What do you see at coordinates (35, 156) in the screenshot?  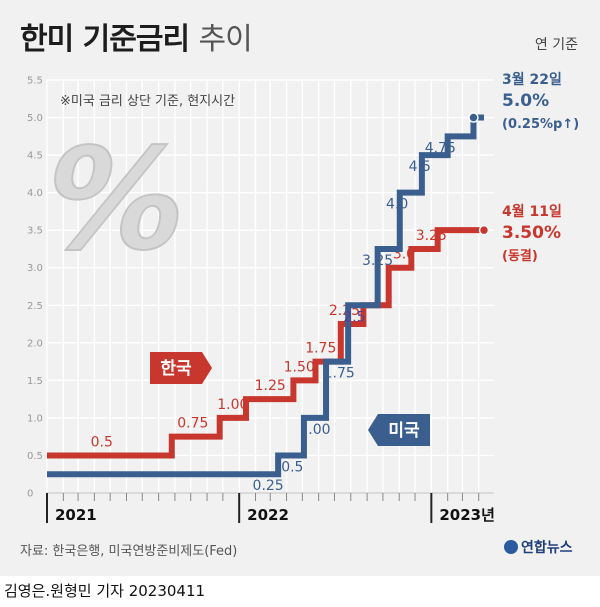 I see `y-tick-label: 4.5` at bounding box center [35, 156].